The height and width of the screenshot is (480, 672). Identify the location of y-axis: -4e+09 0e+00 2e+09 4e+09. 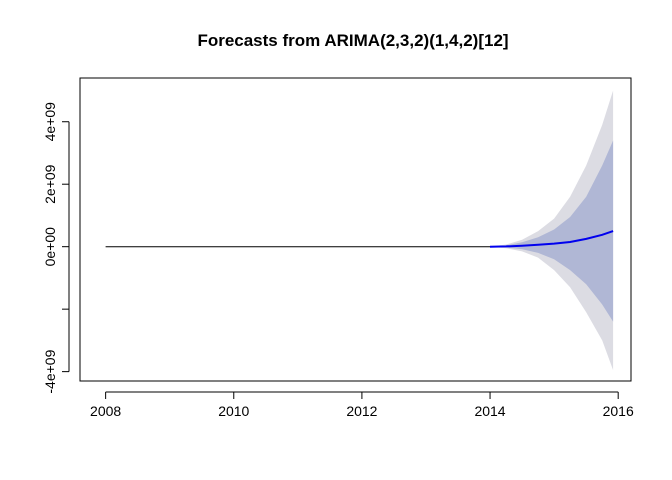
(56, 248).